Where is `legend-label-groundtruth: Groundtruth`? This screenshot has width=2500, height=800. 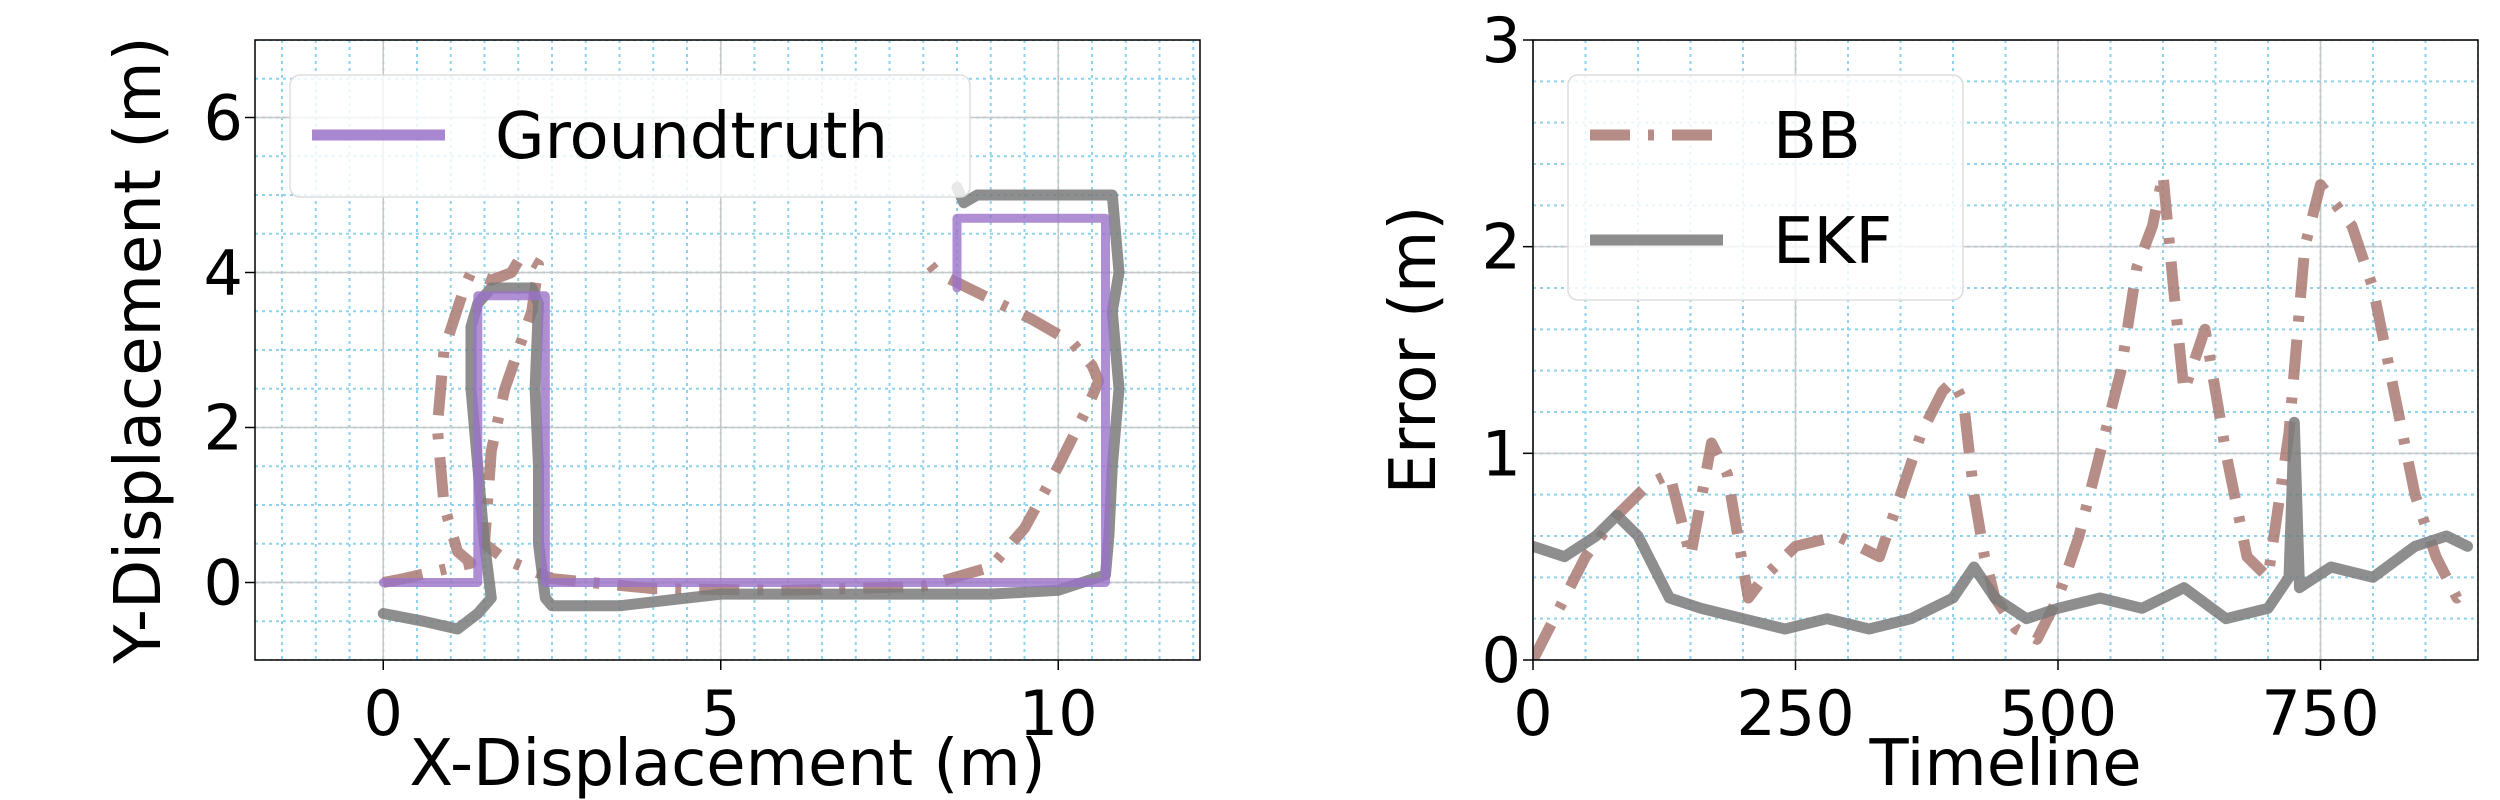
legend-label-groundtruth: Groundtruth is located at coordinates (691, 137).